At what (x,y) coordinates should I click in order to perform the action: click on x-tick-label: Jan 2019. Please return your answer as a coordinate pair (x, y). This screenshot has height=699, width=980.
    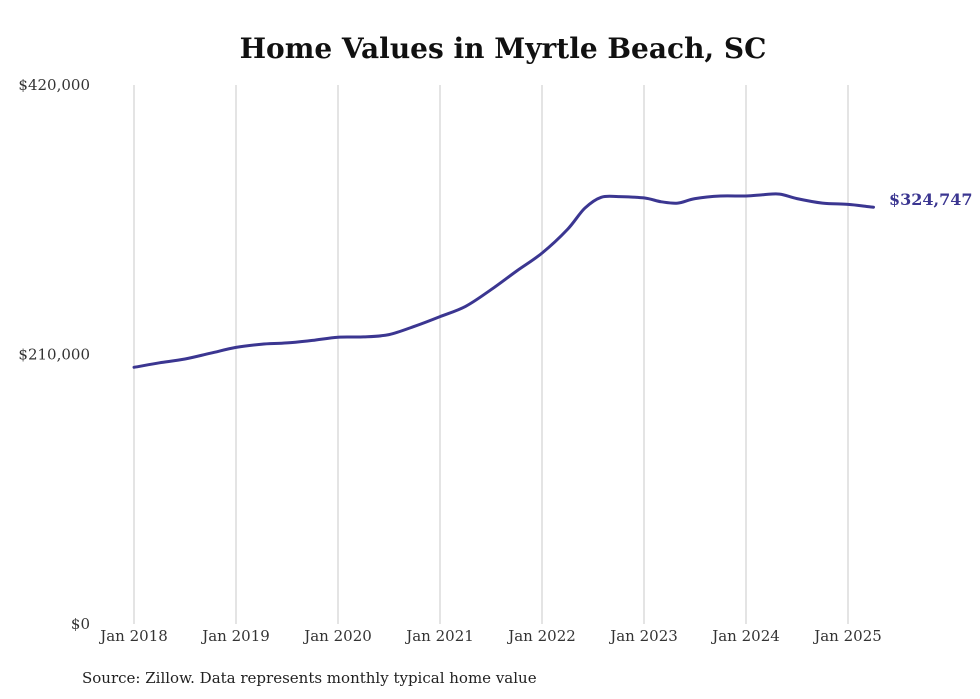
    Looking at the image, I should click on (235, 636).